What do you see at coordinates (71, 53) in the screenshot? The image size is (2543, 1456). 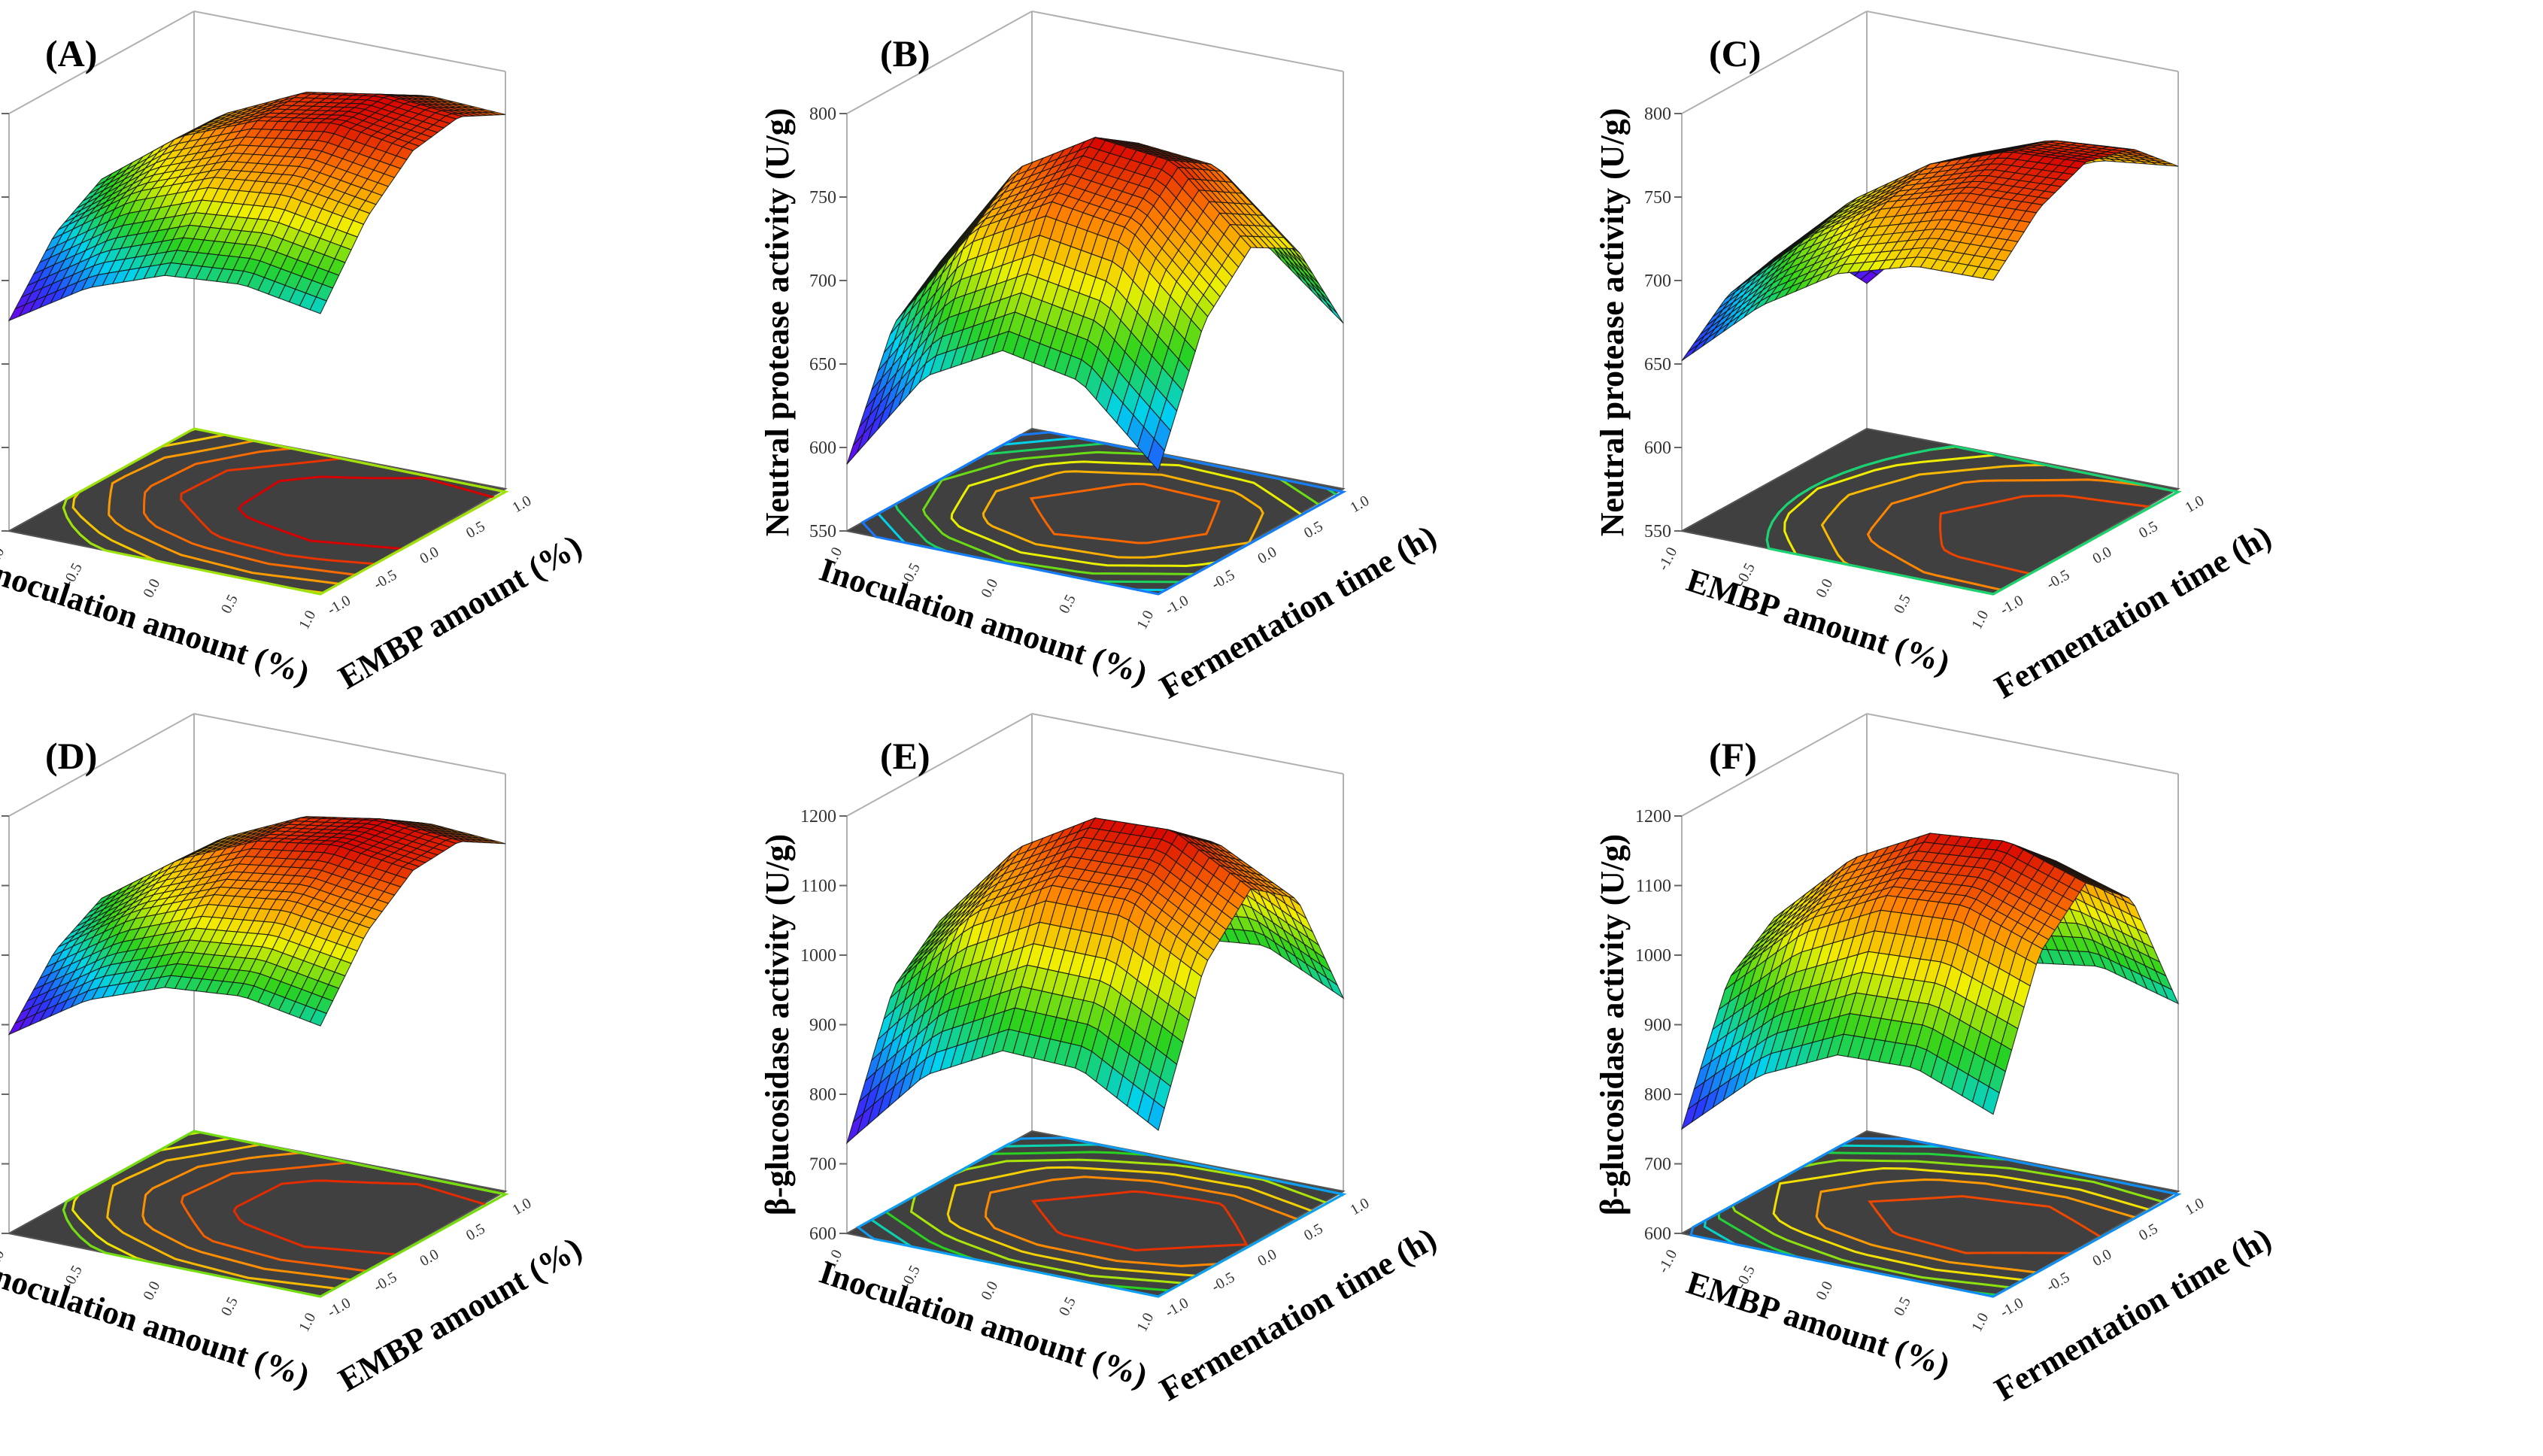 I see `panel-label: (A)` at bounding box center [71, 53].